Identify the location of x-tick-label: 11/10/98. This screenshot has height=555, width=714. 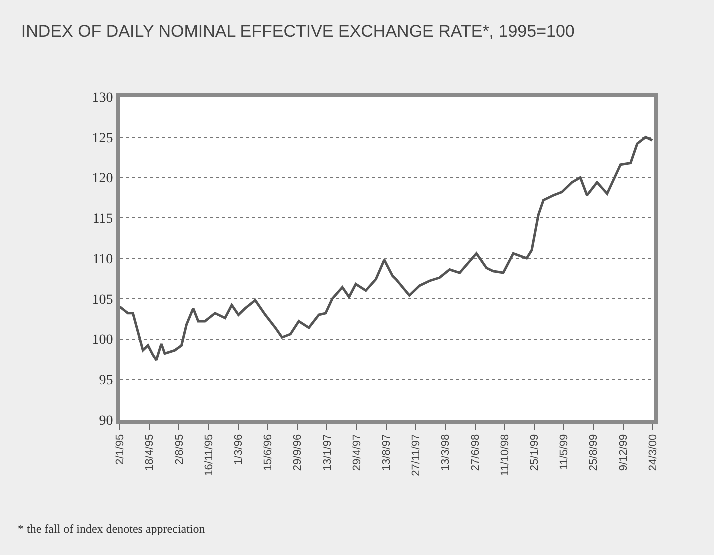
(505, 455).